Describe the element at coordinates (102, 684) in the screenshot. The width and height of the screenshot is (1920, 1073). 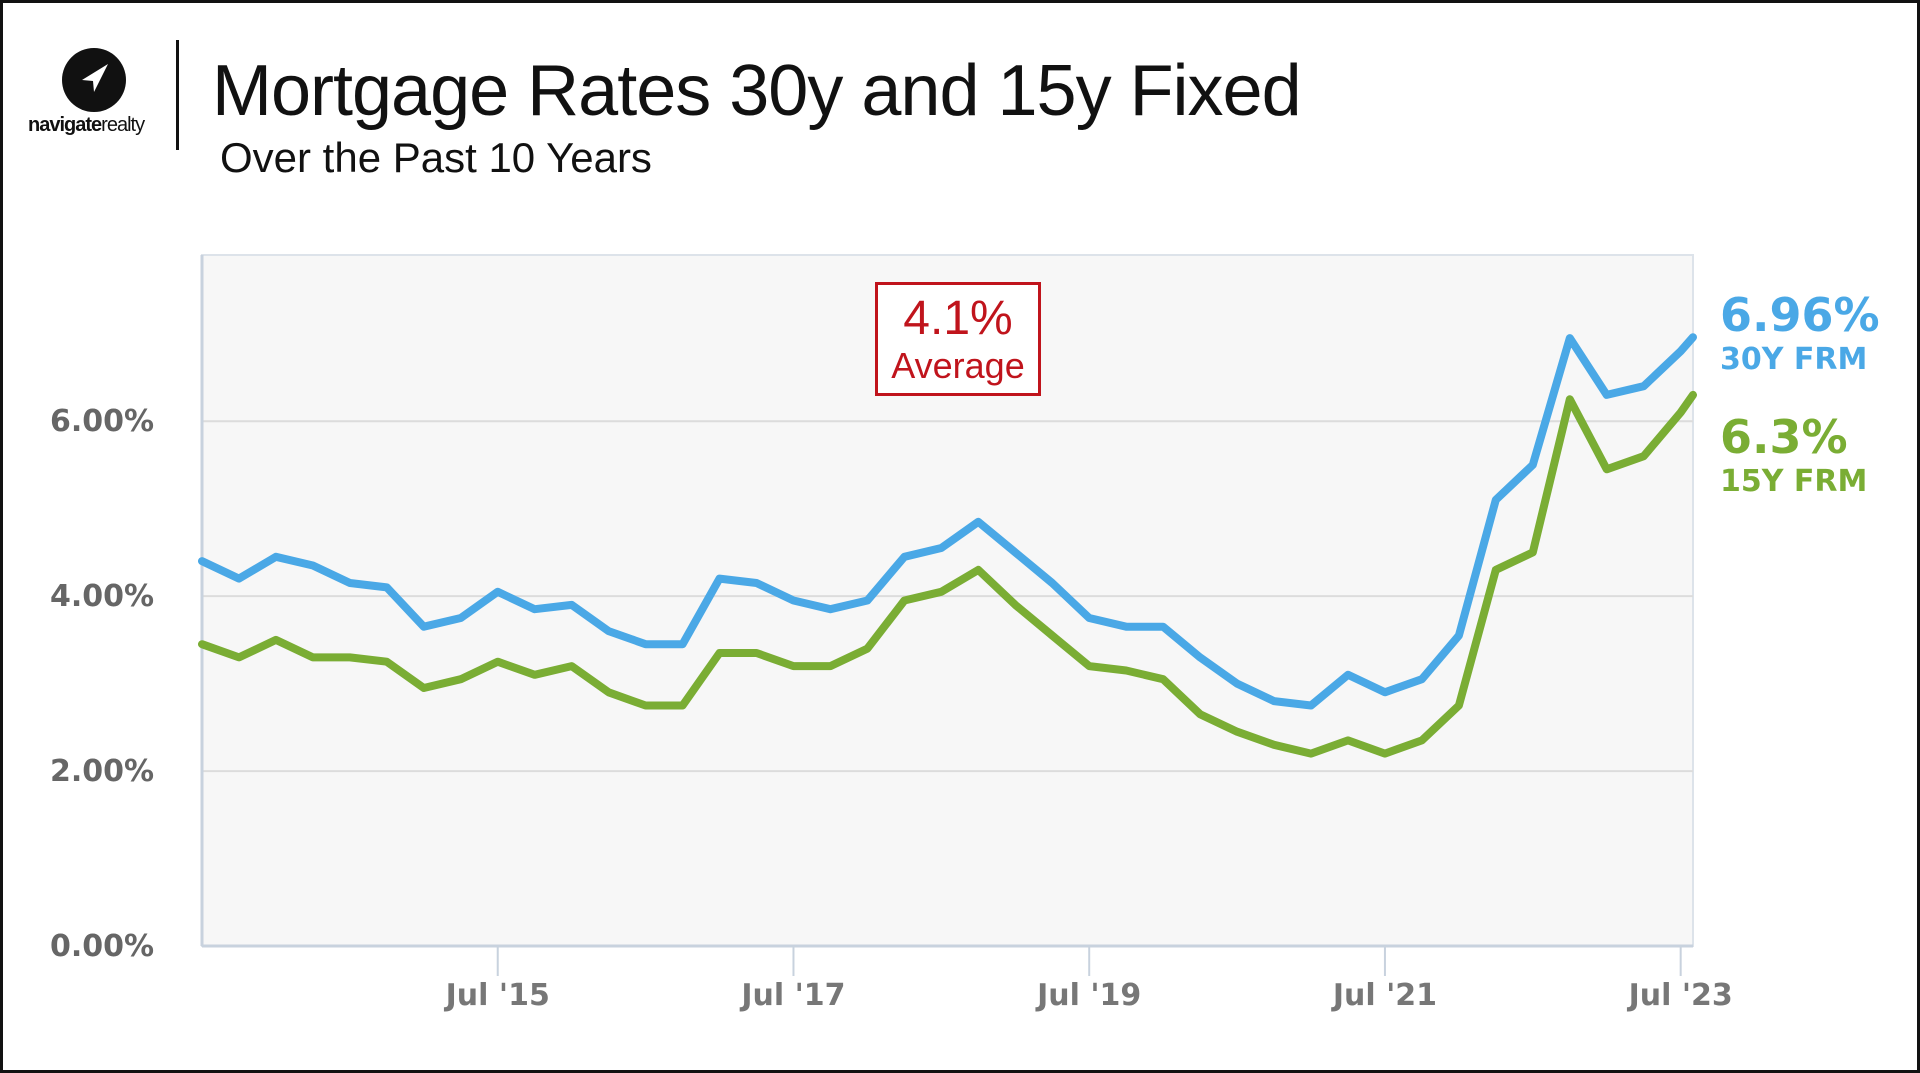
I see `y-axis-ticks: 0.00% 2.00% 4.00% 6.00%` at that location.